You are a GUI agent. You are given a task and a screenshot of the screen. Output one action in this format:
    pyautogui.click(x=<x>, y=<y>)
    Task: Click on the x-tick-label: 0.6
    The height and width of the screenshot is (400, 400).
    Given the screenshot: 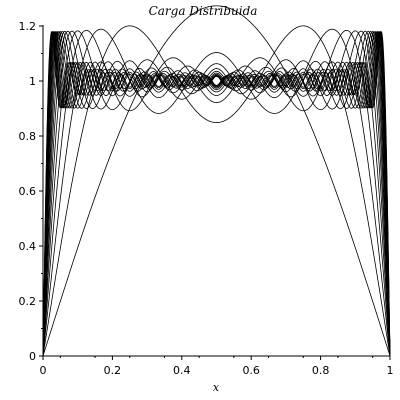 What is the action you would take?
    pyautogui.click(x=251, y=370)
    